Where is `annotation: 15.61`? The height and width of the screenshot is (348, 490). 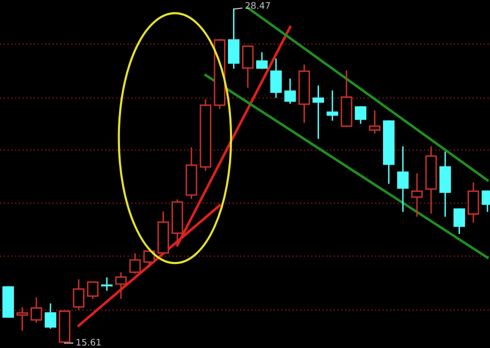
annotation: 15.61 is located at coordinates (88, 342).